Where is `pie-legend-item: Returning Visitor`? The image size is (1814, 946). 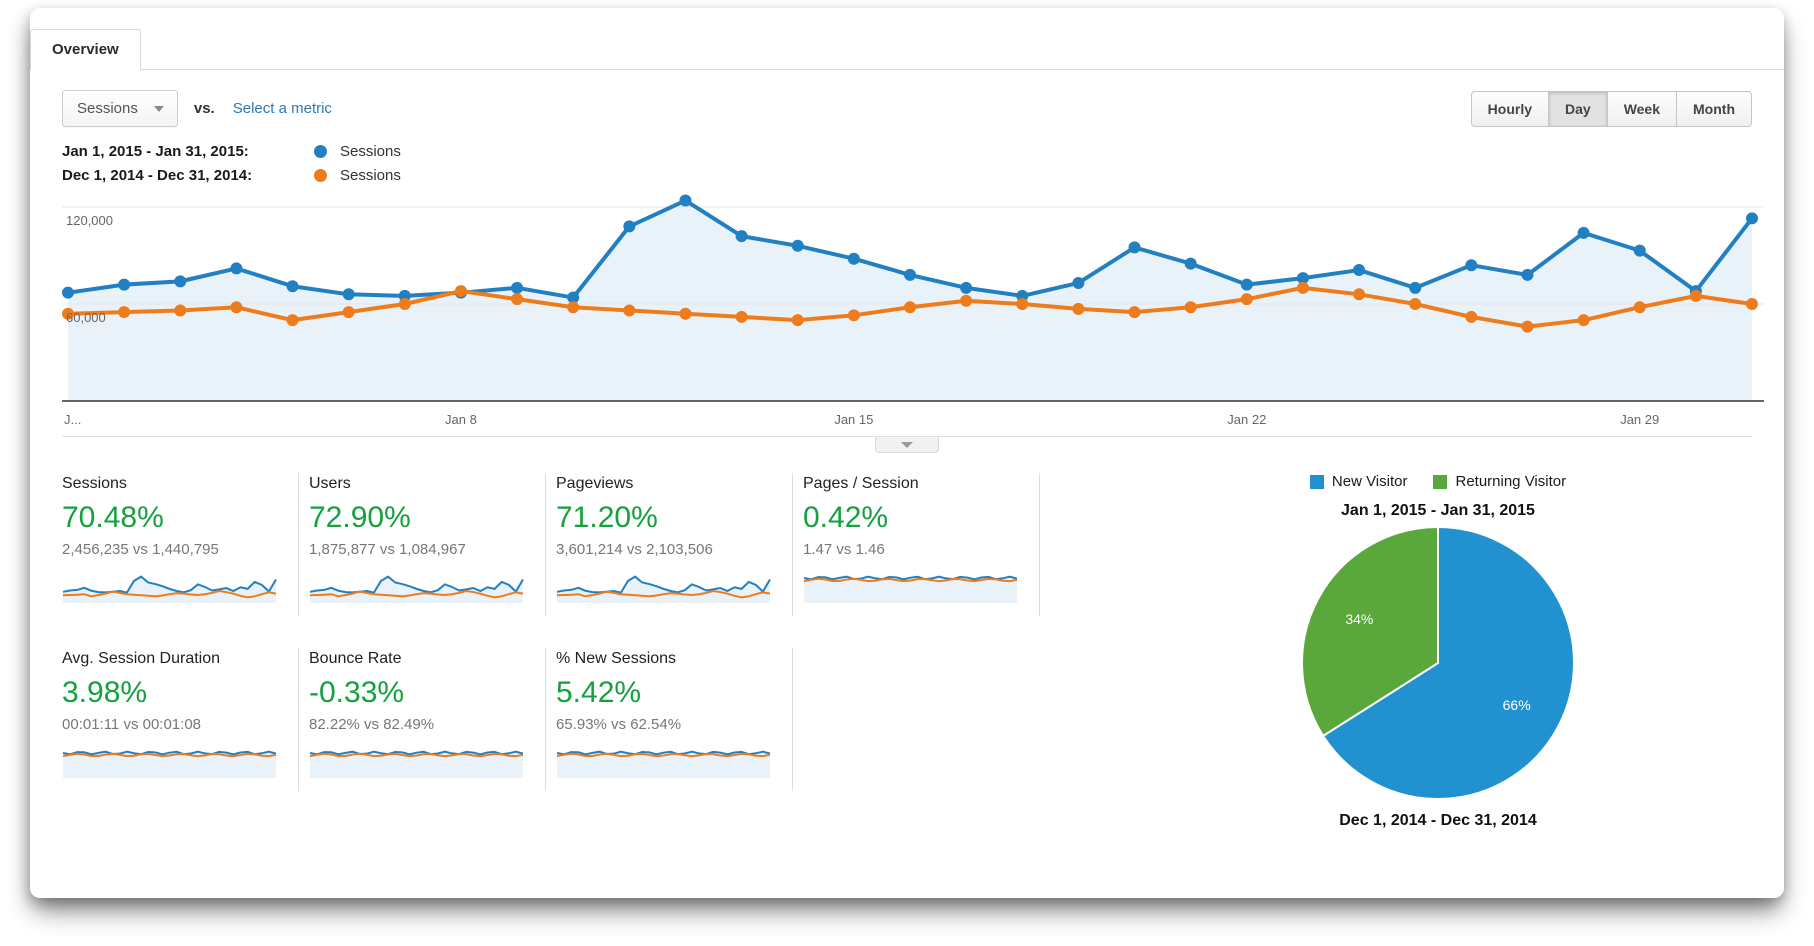 pie-legend-item: Returning Visitor is located at coordinates (1499, 481).